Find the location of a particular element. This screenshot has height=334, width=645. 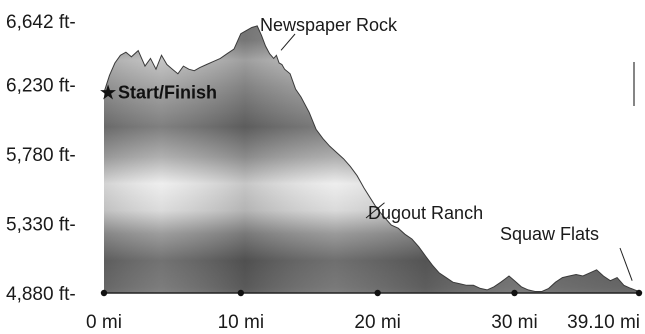

dugout-ranch-label: Dugout Ranch is located at coordinates (425, 213).